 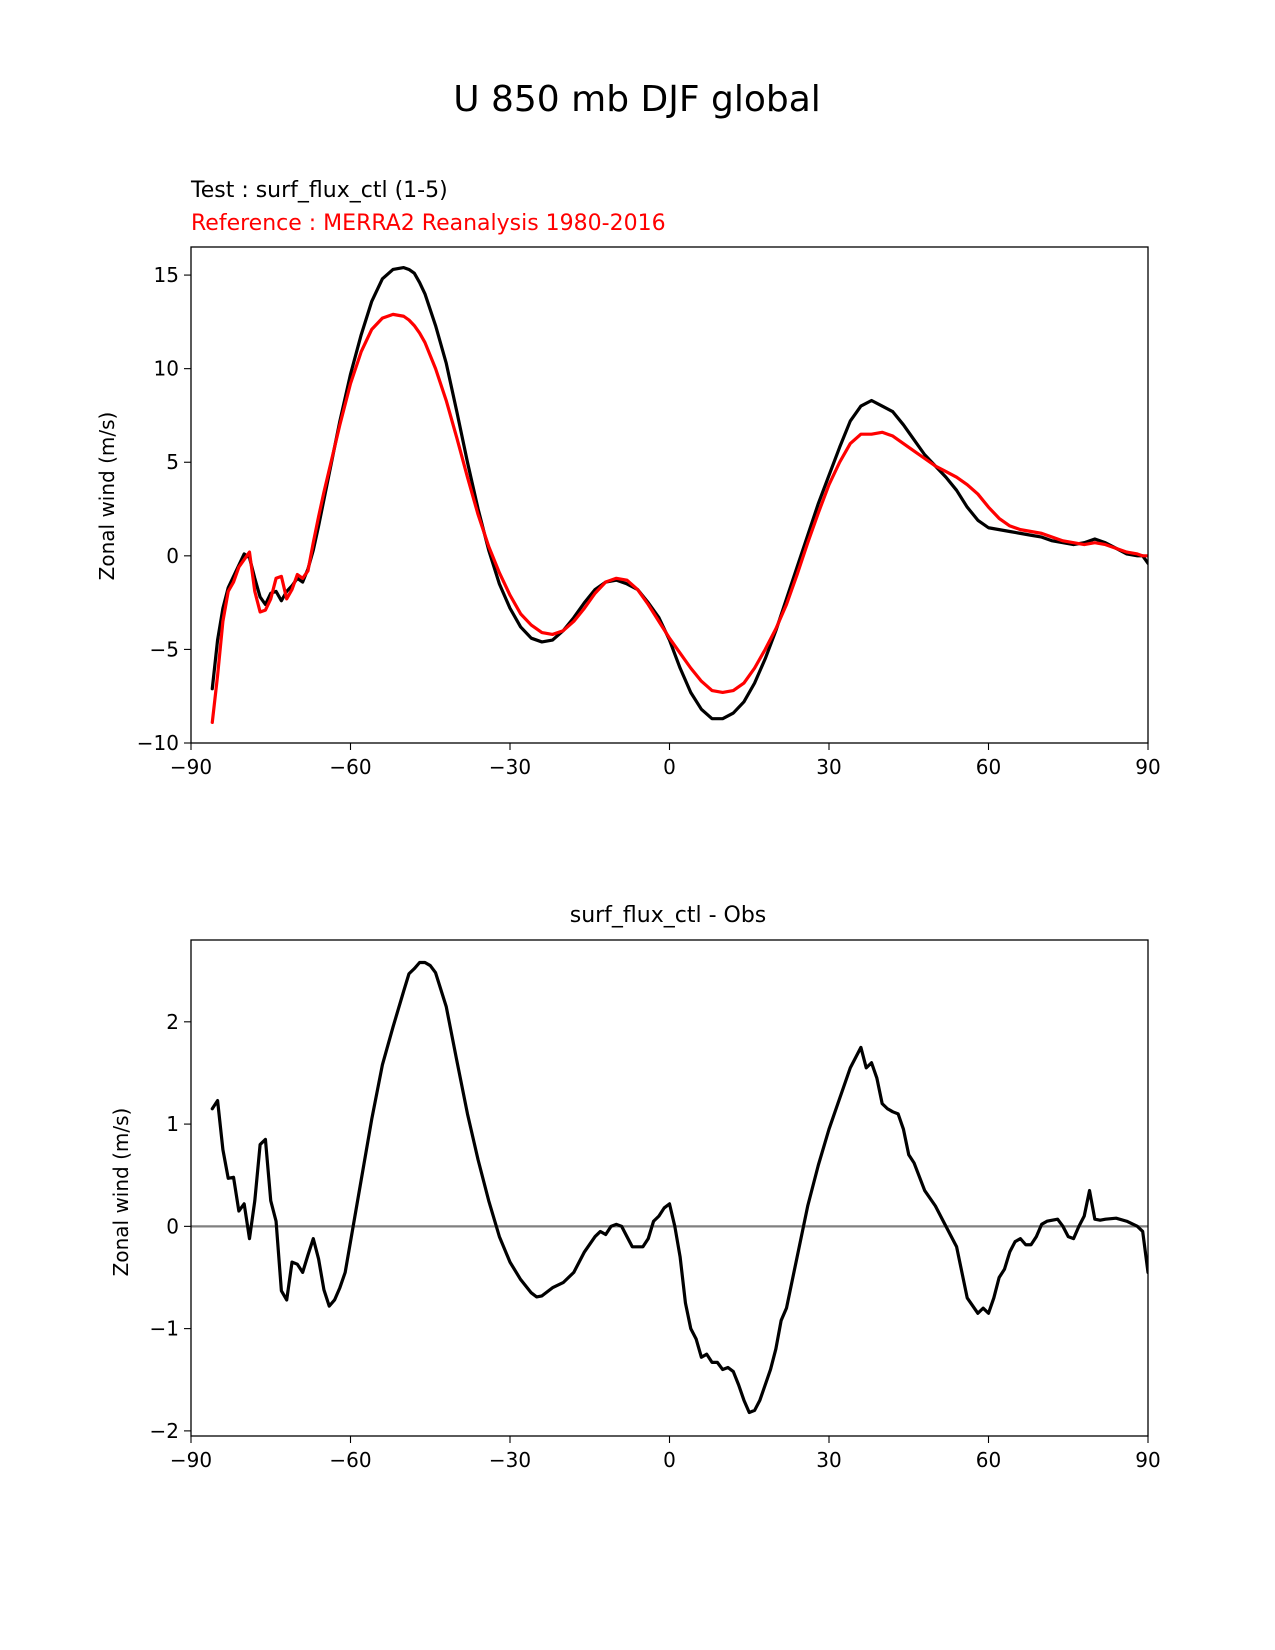 I want to click on bottom-xtick-label: −90, so click(x=191, y=1460).